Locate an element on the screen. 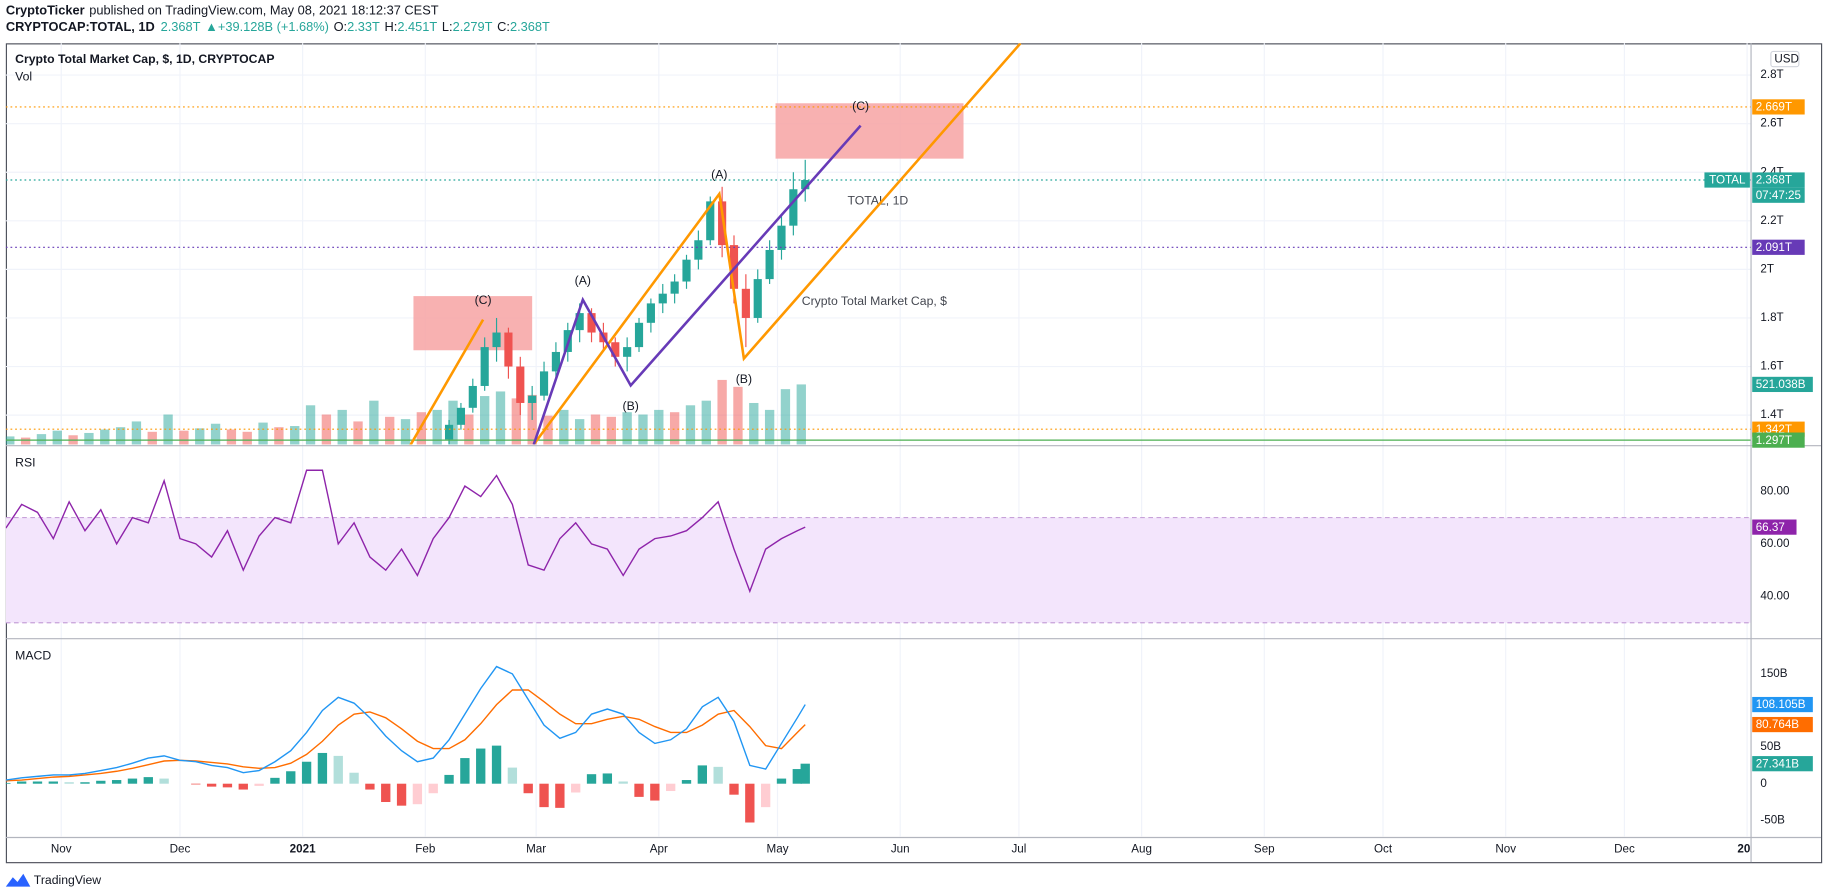  x-tick-label: 202 is located at coordinates (1747, 848).